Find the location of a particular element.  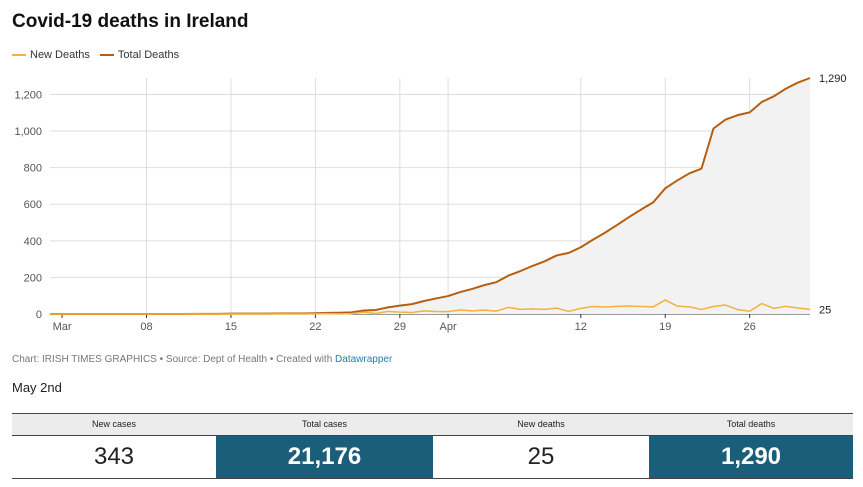

stat-new-cases: New cases 343 is located at coordinates (114, 446).